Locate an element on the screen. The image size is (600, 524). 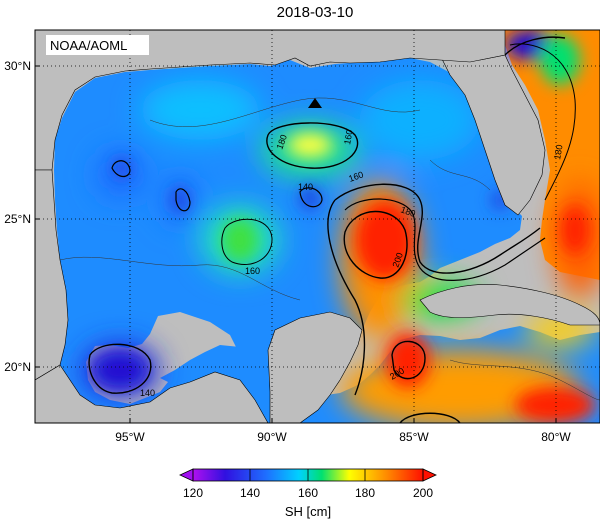
colorbar-low-arrow is located at coordinates (186, 475).